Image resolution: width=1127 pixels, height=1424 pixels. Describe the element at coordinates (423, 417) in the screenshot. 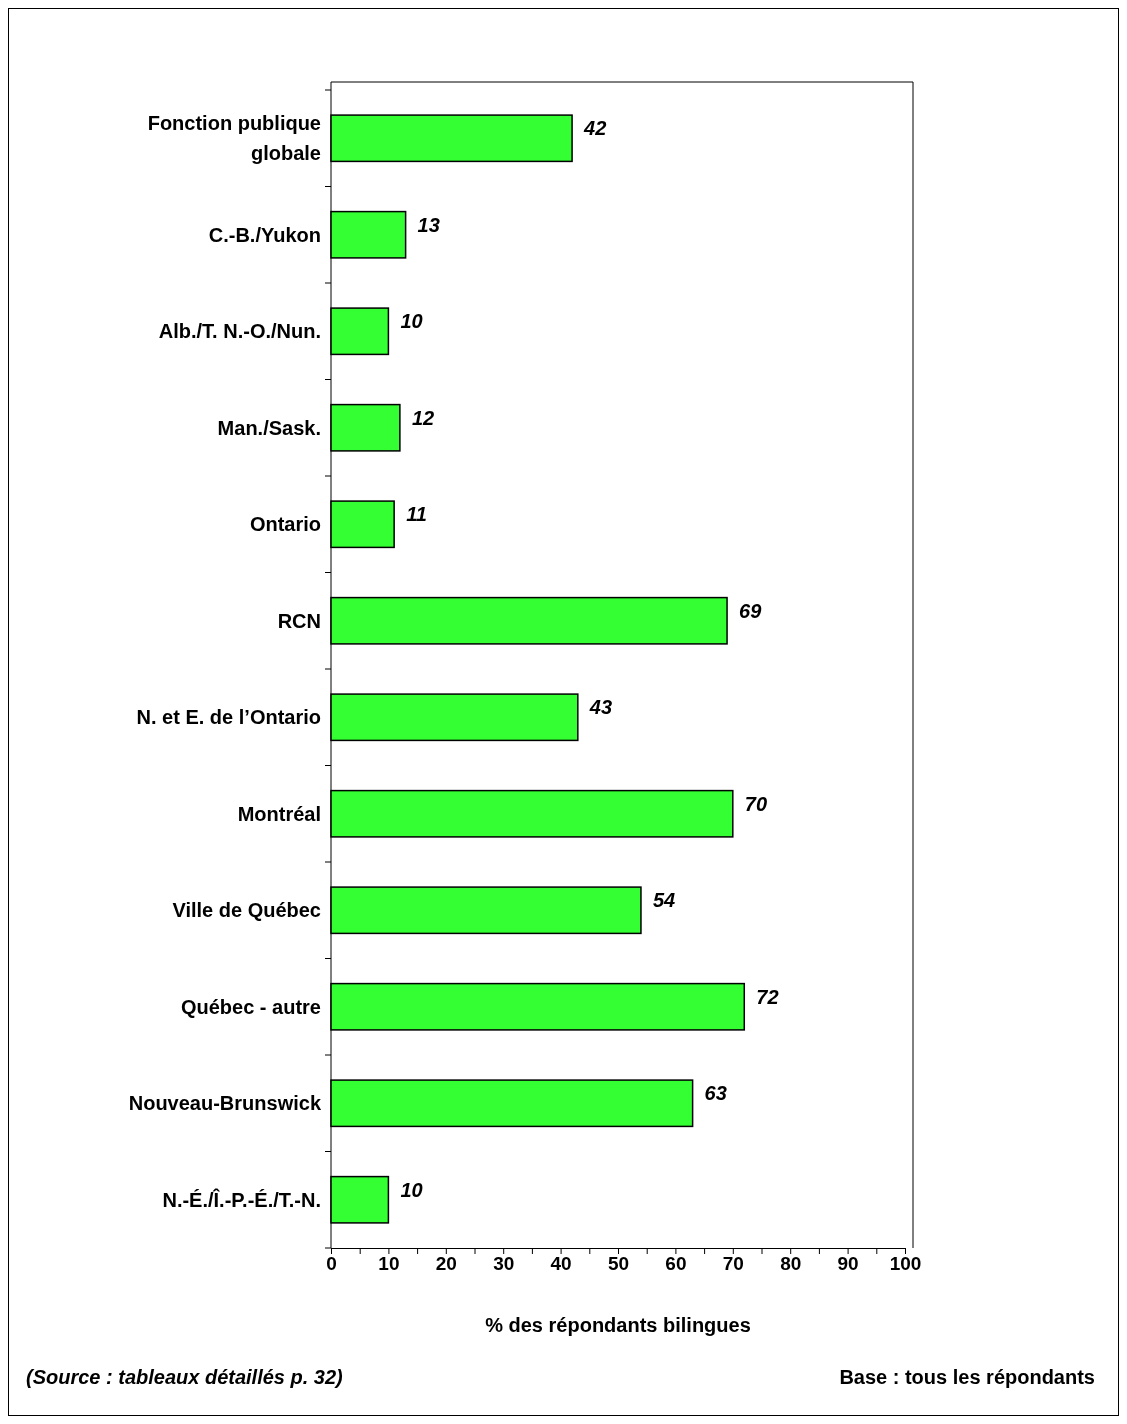

I see `data-label: 12` at that location.